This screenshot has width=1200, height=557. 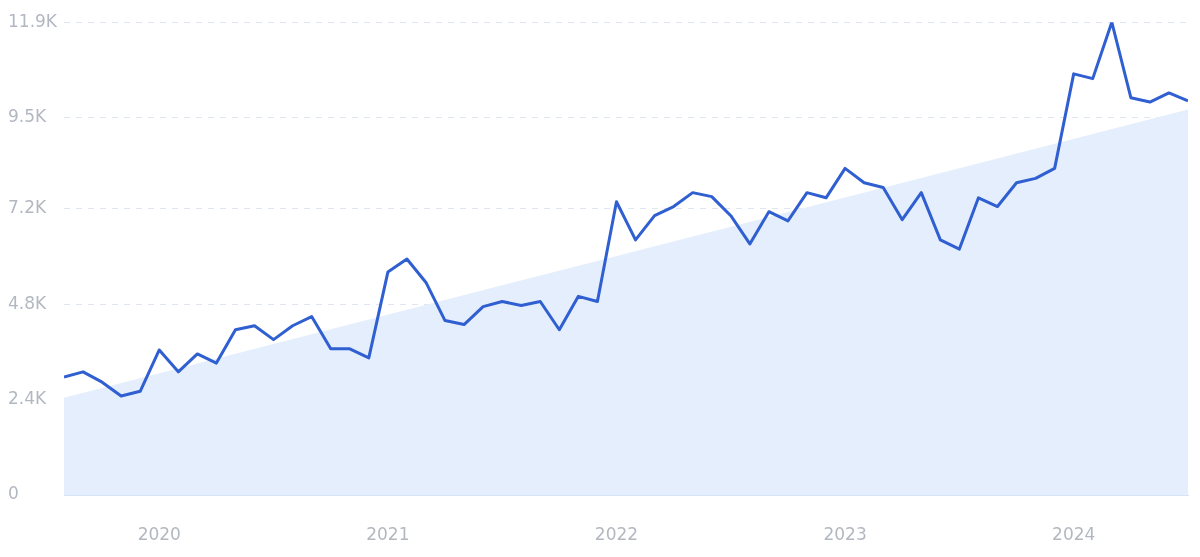 What do you see at coordinates (388, 533) in the screenshot?
I see `x-tick-label: 2021` at bounding box center [388, 533].